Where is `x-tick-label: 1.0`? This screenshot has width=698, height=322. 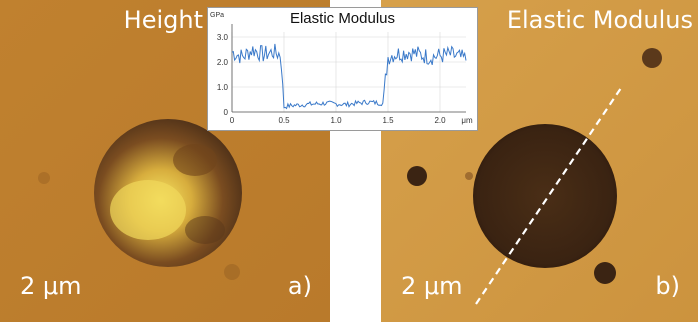
x-tick-label: 1.0 is located at coordinates (336, 120).